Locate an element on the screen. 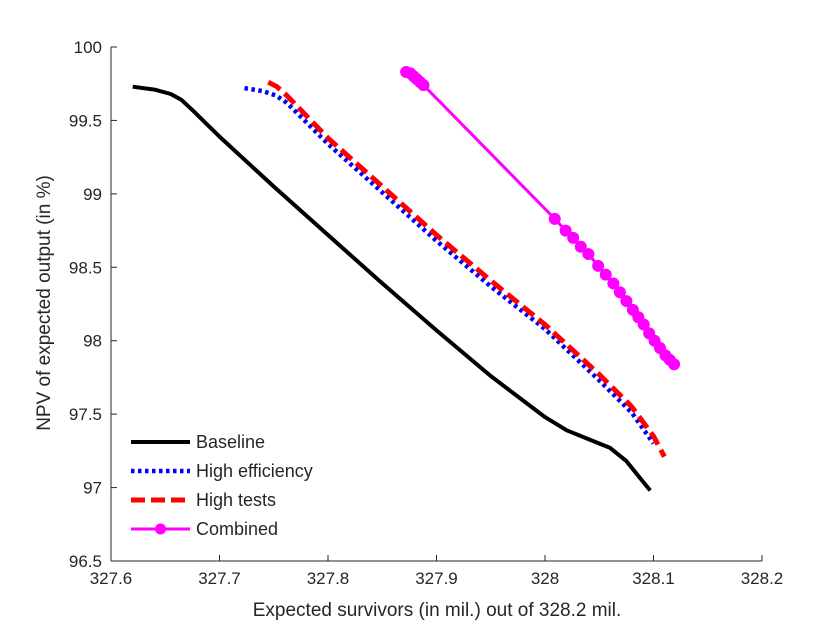  y-tick-label: 98 is located at coordinates (92, 341).